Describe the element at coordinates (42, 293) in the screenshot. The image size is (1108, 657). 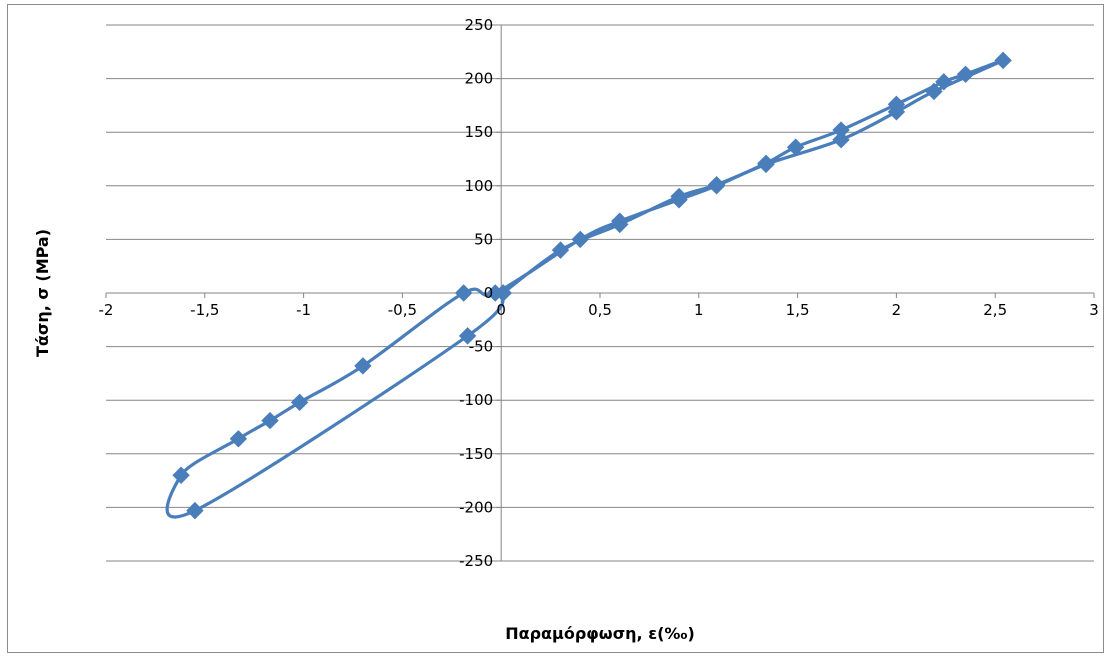
I see `y-axis-title: Τάση, σ (MPa)` at that location.